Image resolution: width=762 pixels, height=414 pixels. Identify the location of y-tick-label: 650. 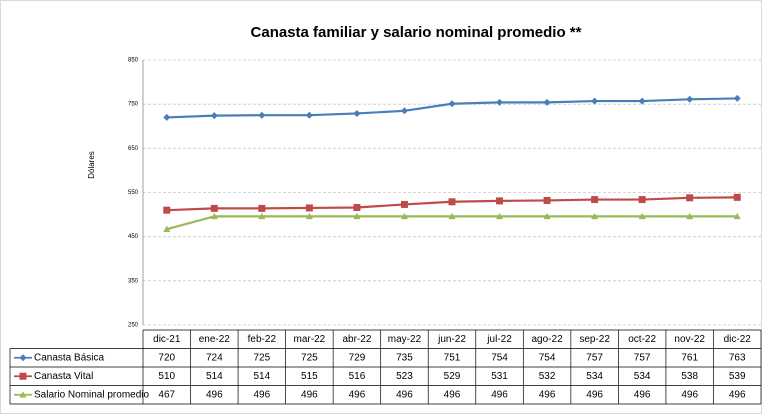
(133, 149).